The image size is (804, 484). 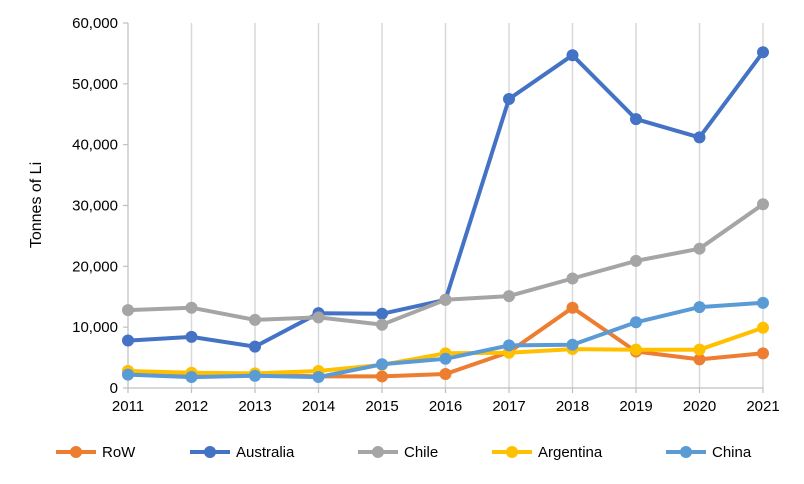 What do you see at coordinates (254, 406) in the screenshot?
I see `x-tick-label: 2013` at bounding box center [254, 406].